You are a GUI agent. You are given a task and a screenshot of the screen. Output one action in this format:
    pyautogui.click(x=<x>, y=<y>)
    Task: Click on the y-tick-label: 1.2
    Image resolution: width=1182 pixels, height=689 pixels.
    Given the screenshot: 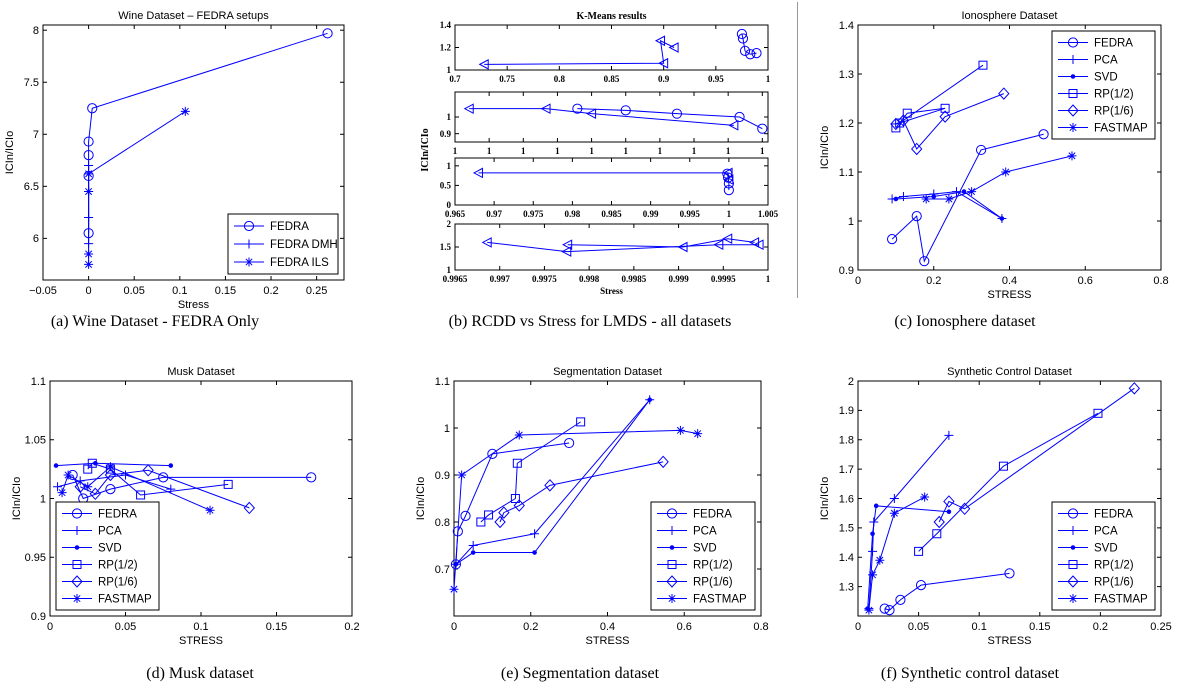 What is the action you would take?
    pyautogui.click(x=846, y=124)
    